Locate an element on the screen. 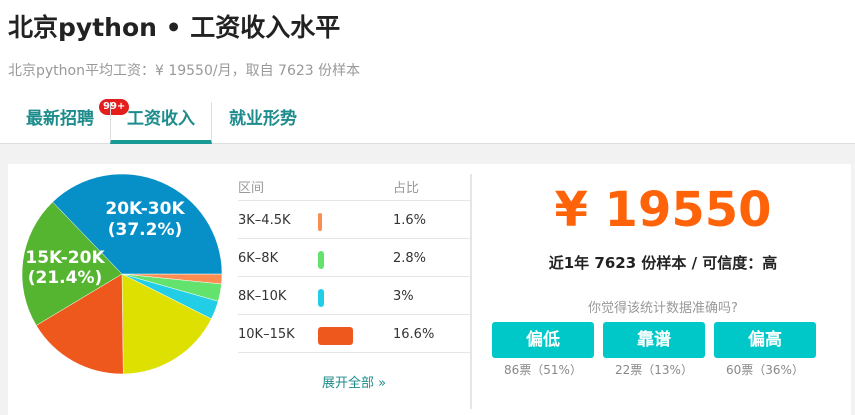  range-label: 3K–4.5K is located at coordinates (264, 220).